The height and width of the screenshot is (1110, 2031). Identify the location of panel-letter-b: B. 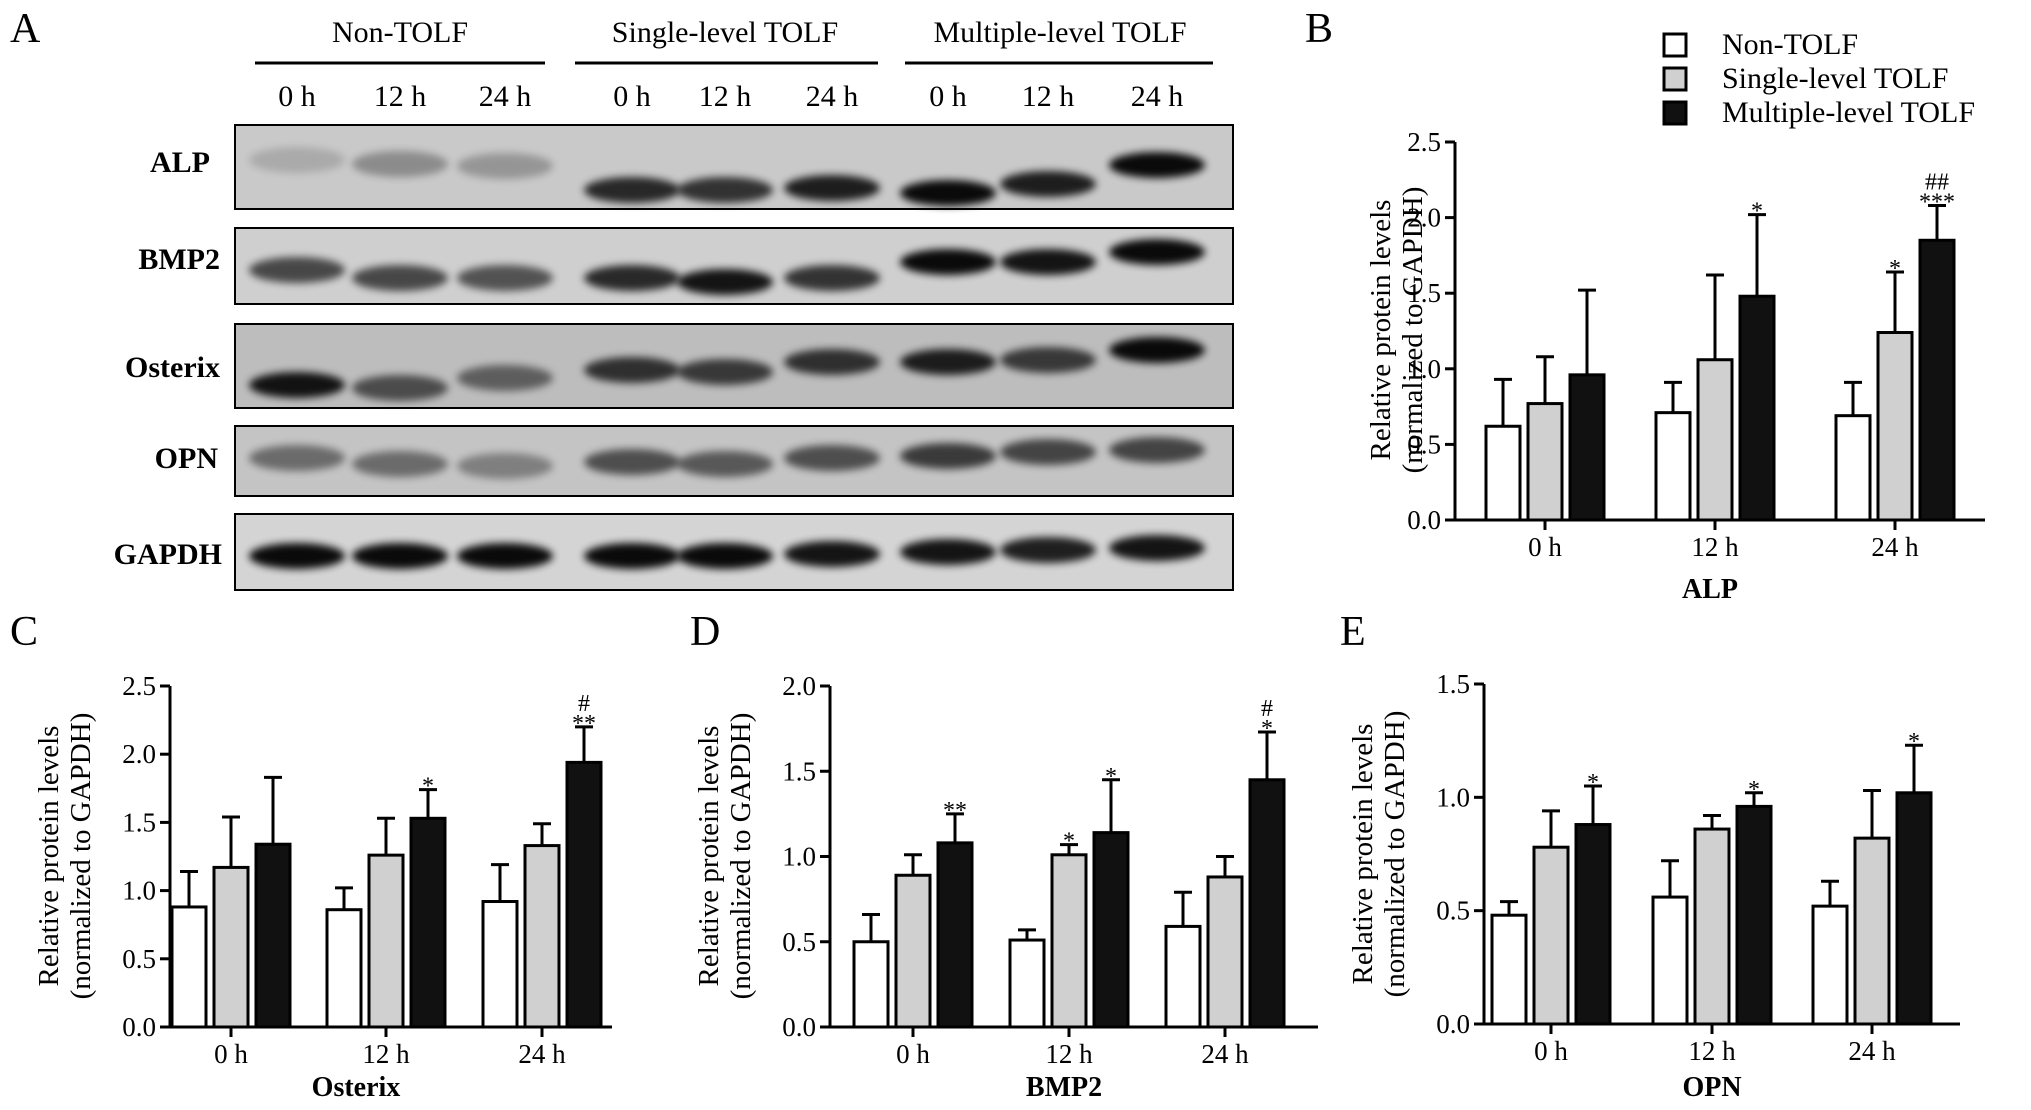
(1319, 29).